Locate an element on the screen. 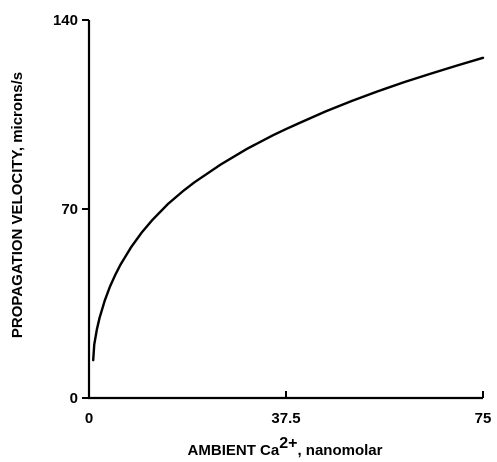 Image resolution: width=497 pixels, height=462 pixels. x-tick-label: 37.5 is located at coordinates (285, 418).